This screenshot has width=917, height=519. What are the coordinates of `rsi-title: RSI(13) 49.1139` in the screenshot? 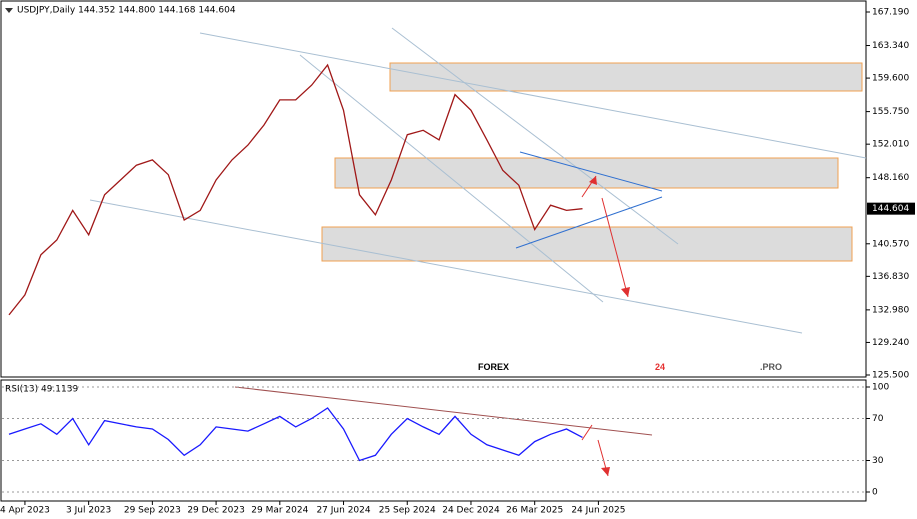 It's located at (41, 390).